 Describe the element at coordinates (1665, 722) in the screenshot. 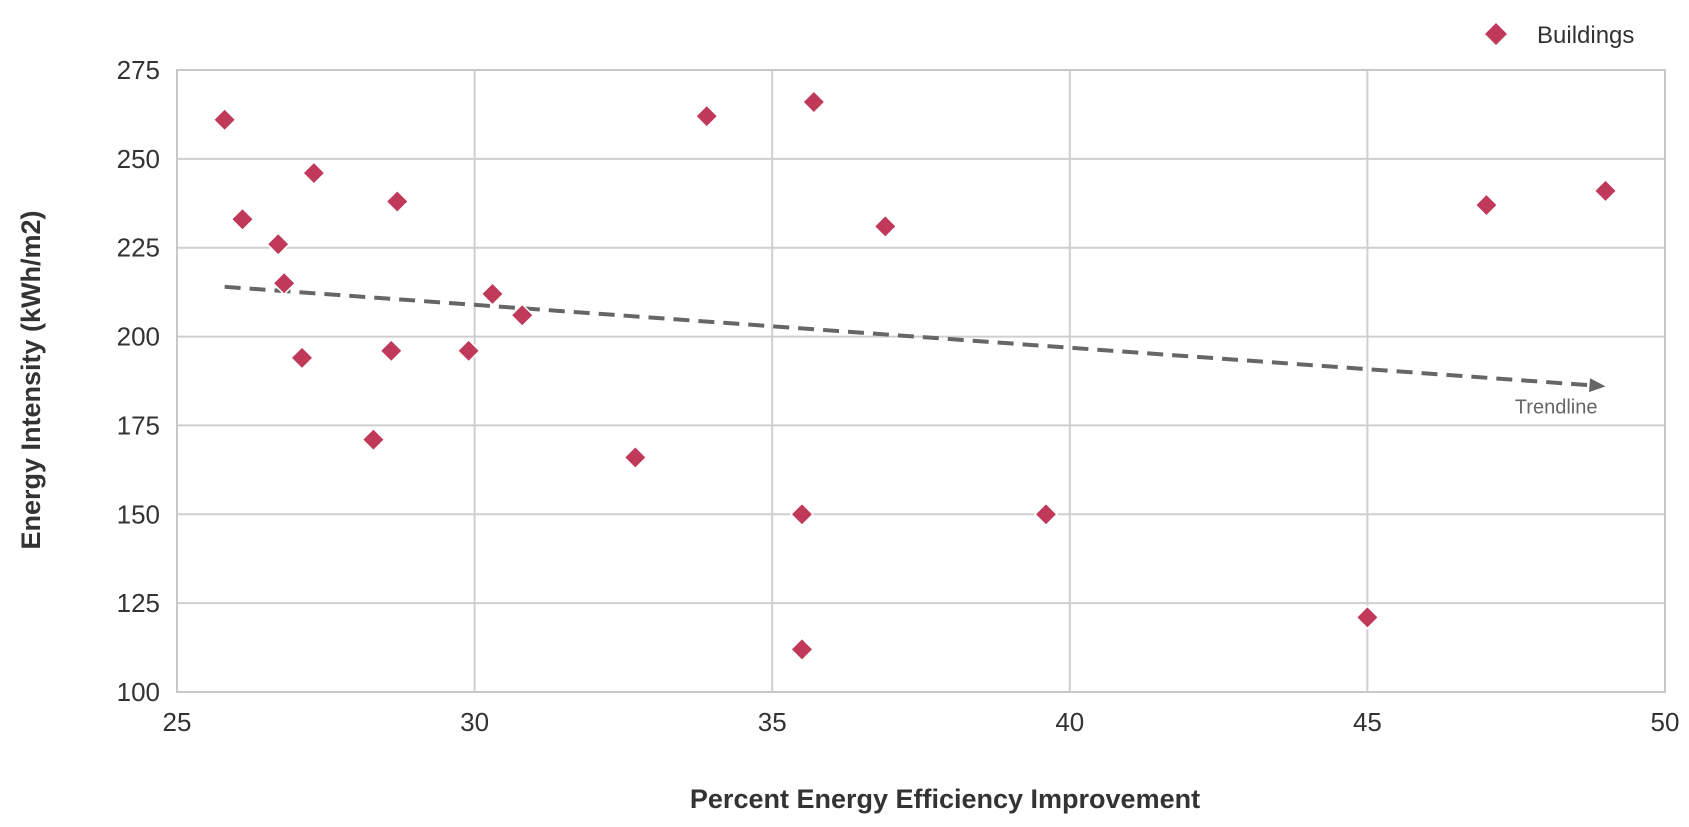

I see `x-tick-label: 50` at that location.